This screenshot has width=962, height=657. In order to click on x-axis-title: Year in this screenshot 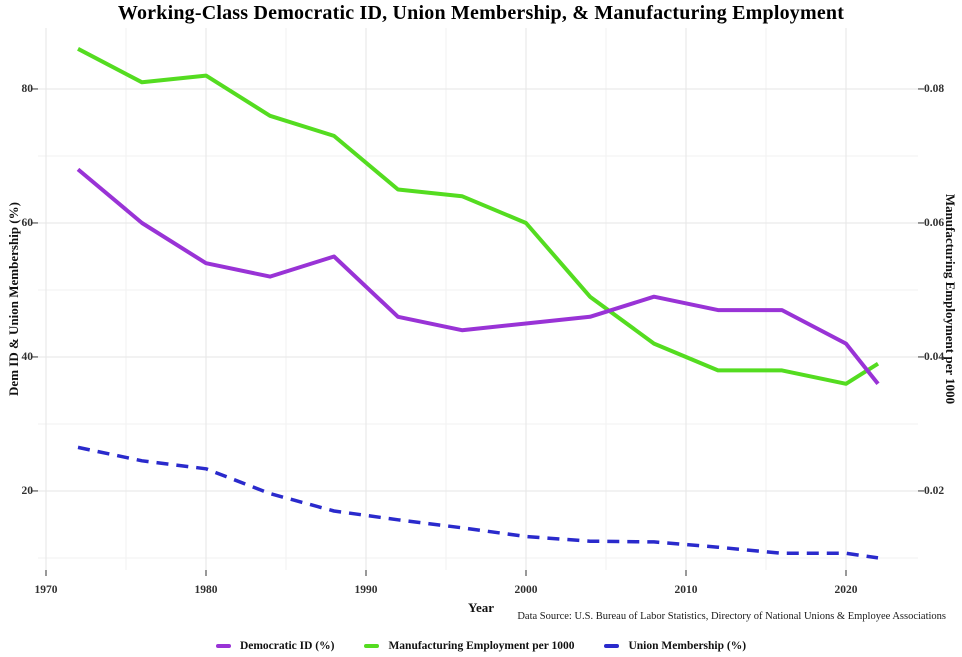, I will do `click(481, 607)`.